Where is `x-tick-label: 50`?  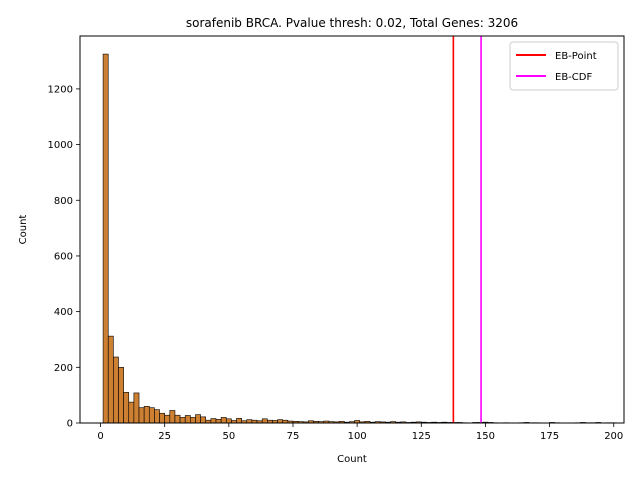 x-tick-label: 50 is located at coordinates (228, 436).